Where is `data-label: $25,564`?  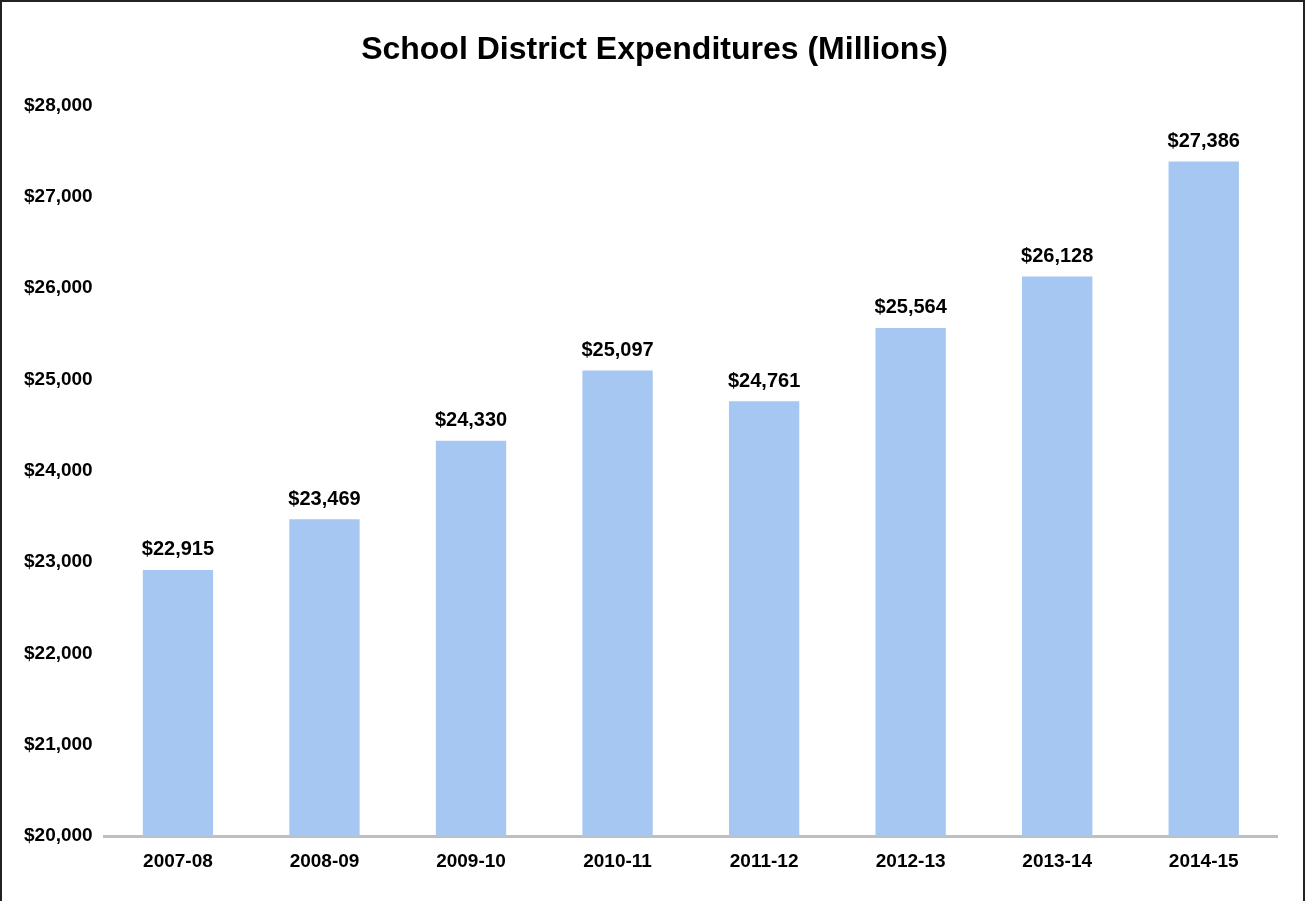 data-label: $25,564 is located at coordinates (911, 306).